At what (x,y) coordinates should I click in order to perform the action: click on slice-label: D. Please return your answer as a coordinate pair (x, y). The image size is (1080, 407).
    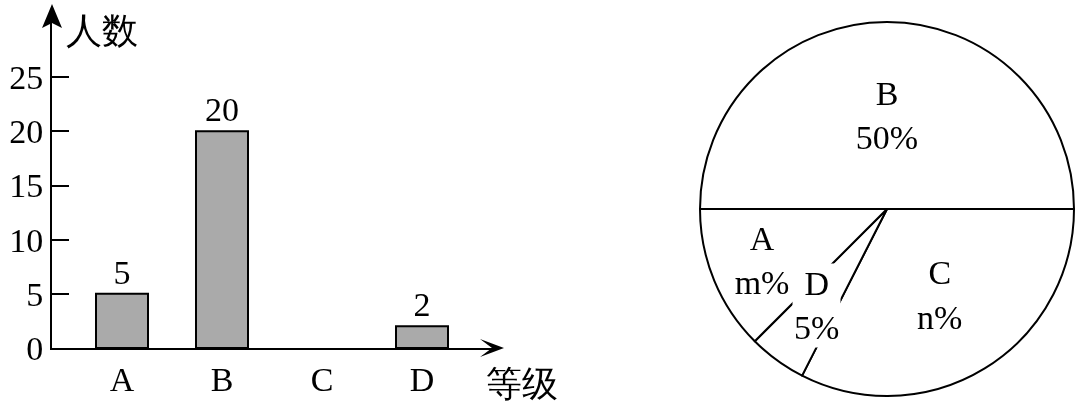
    Looking at the image, I should click on (816, 283).